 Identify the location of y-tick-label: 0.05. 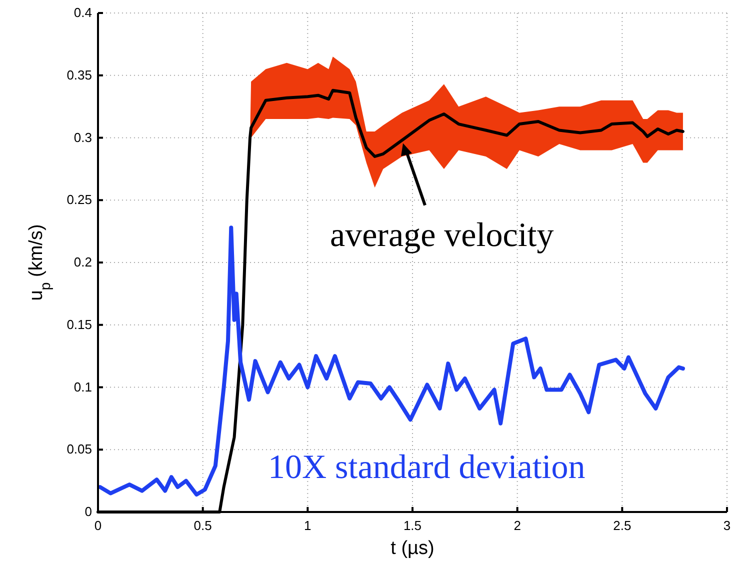
(79, 449).